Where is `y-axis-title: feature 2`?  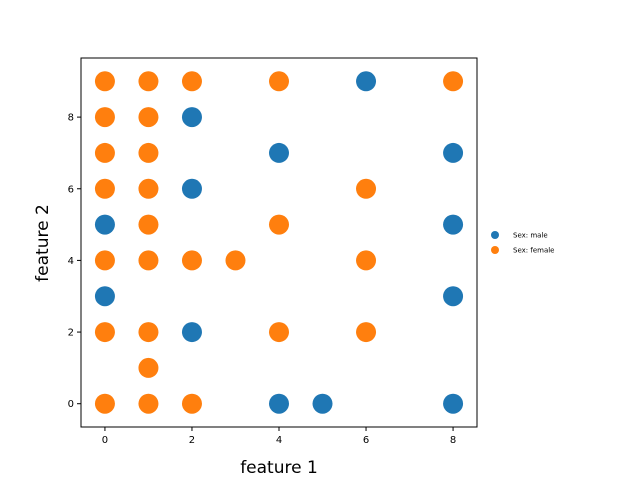 y-axis-title: feature 2 is located at coordinates (43, 243).